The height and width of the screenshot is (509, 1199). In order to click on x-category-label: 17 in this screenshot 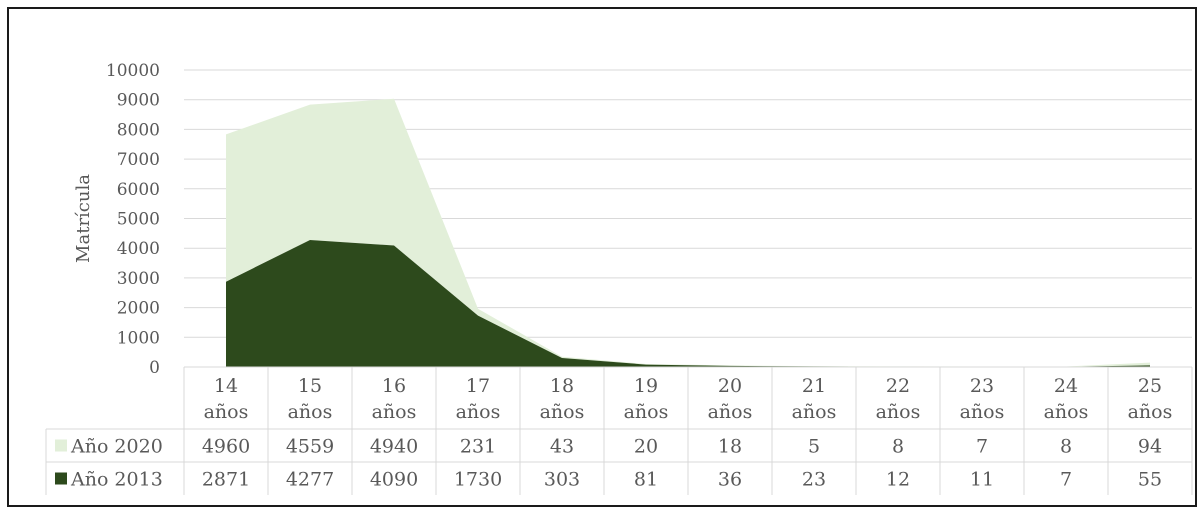, I will do `click(478, 386)`.